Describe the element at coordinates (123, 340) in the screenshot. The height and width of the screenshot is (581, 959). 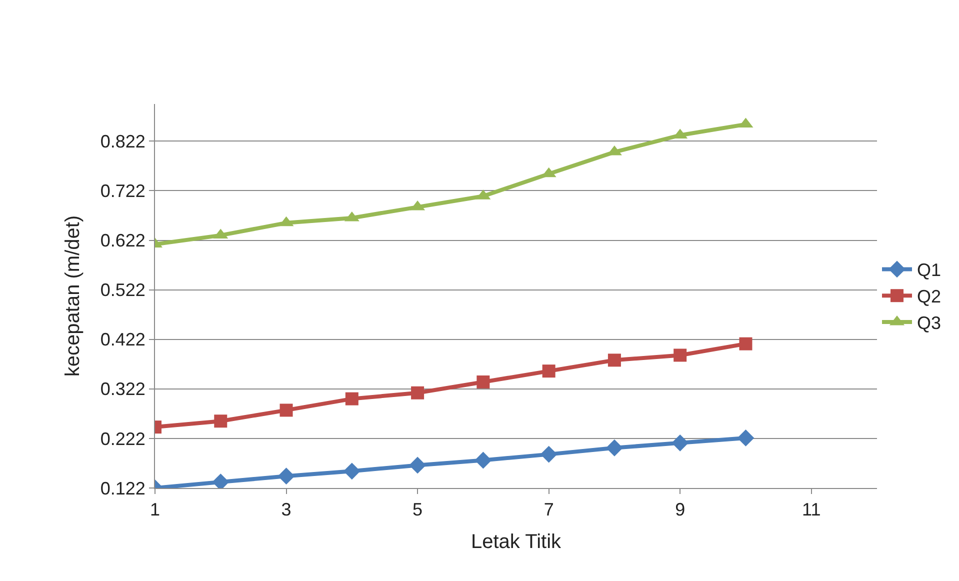
I see `y-tick-label: 0.422` at that location.